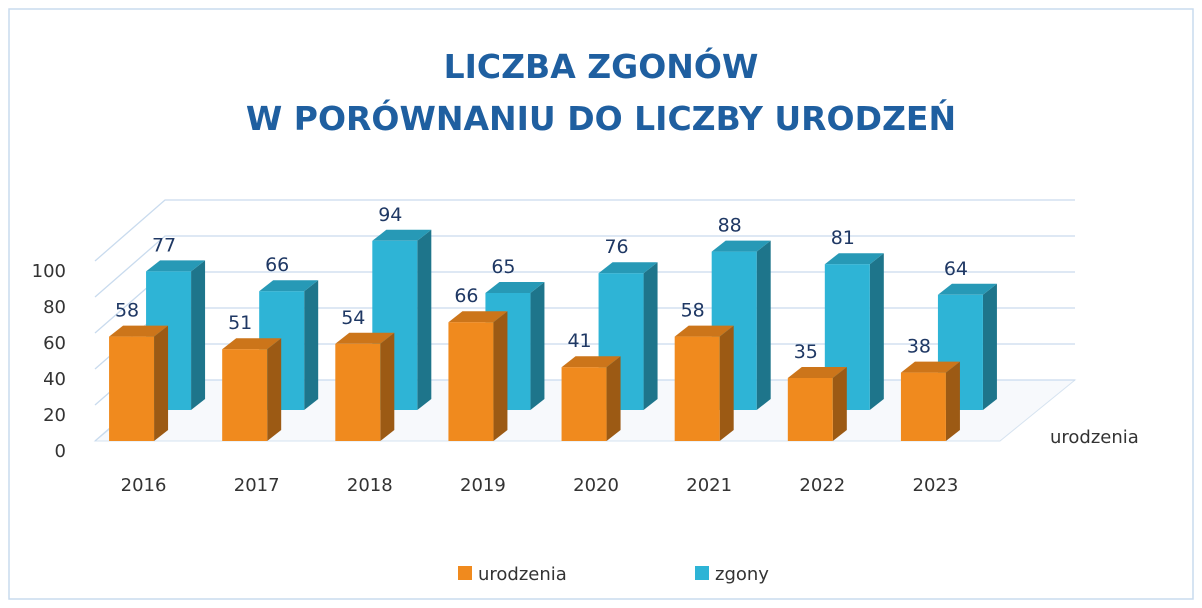 This screenshot has width=1202, height=608. Describe the element at coordinates (601, 118) in the screenshot. I see `chart-title: W PORÓWNANIU DO LICZBY URODZEŃ` at that location.